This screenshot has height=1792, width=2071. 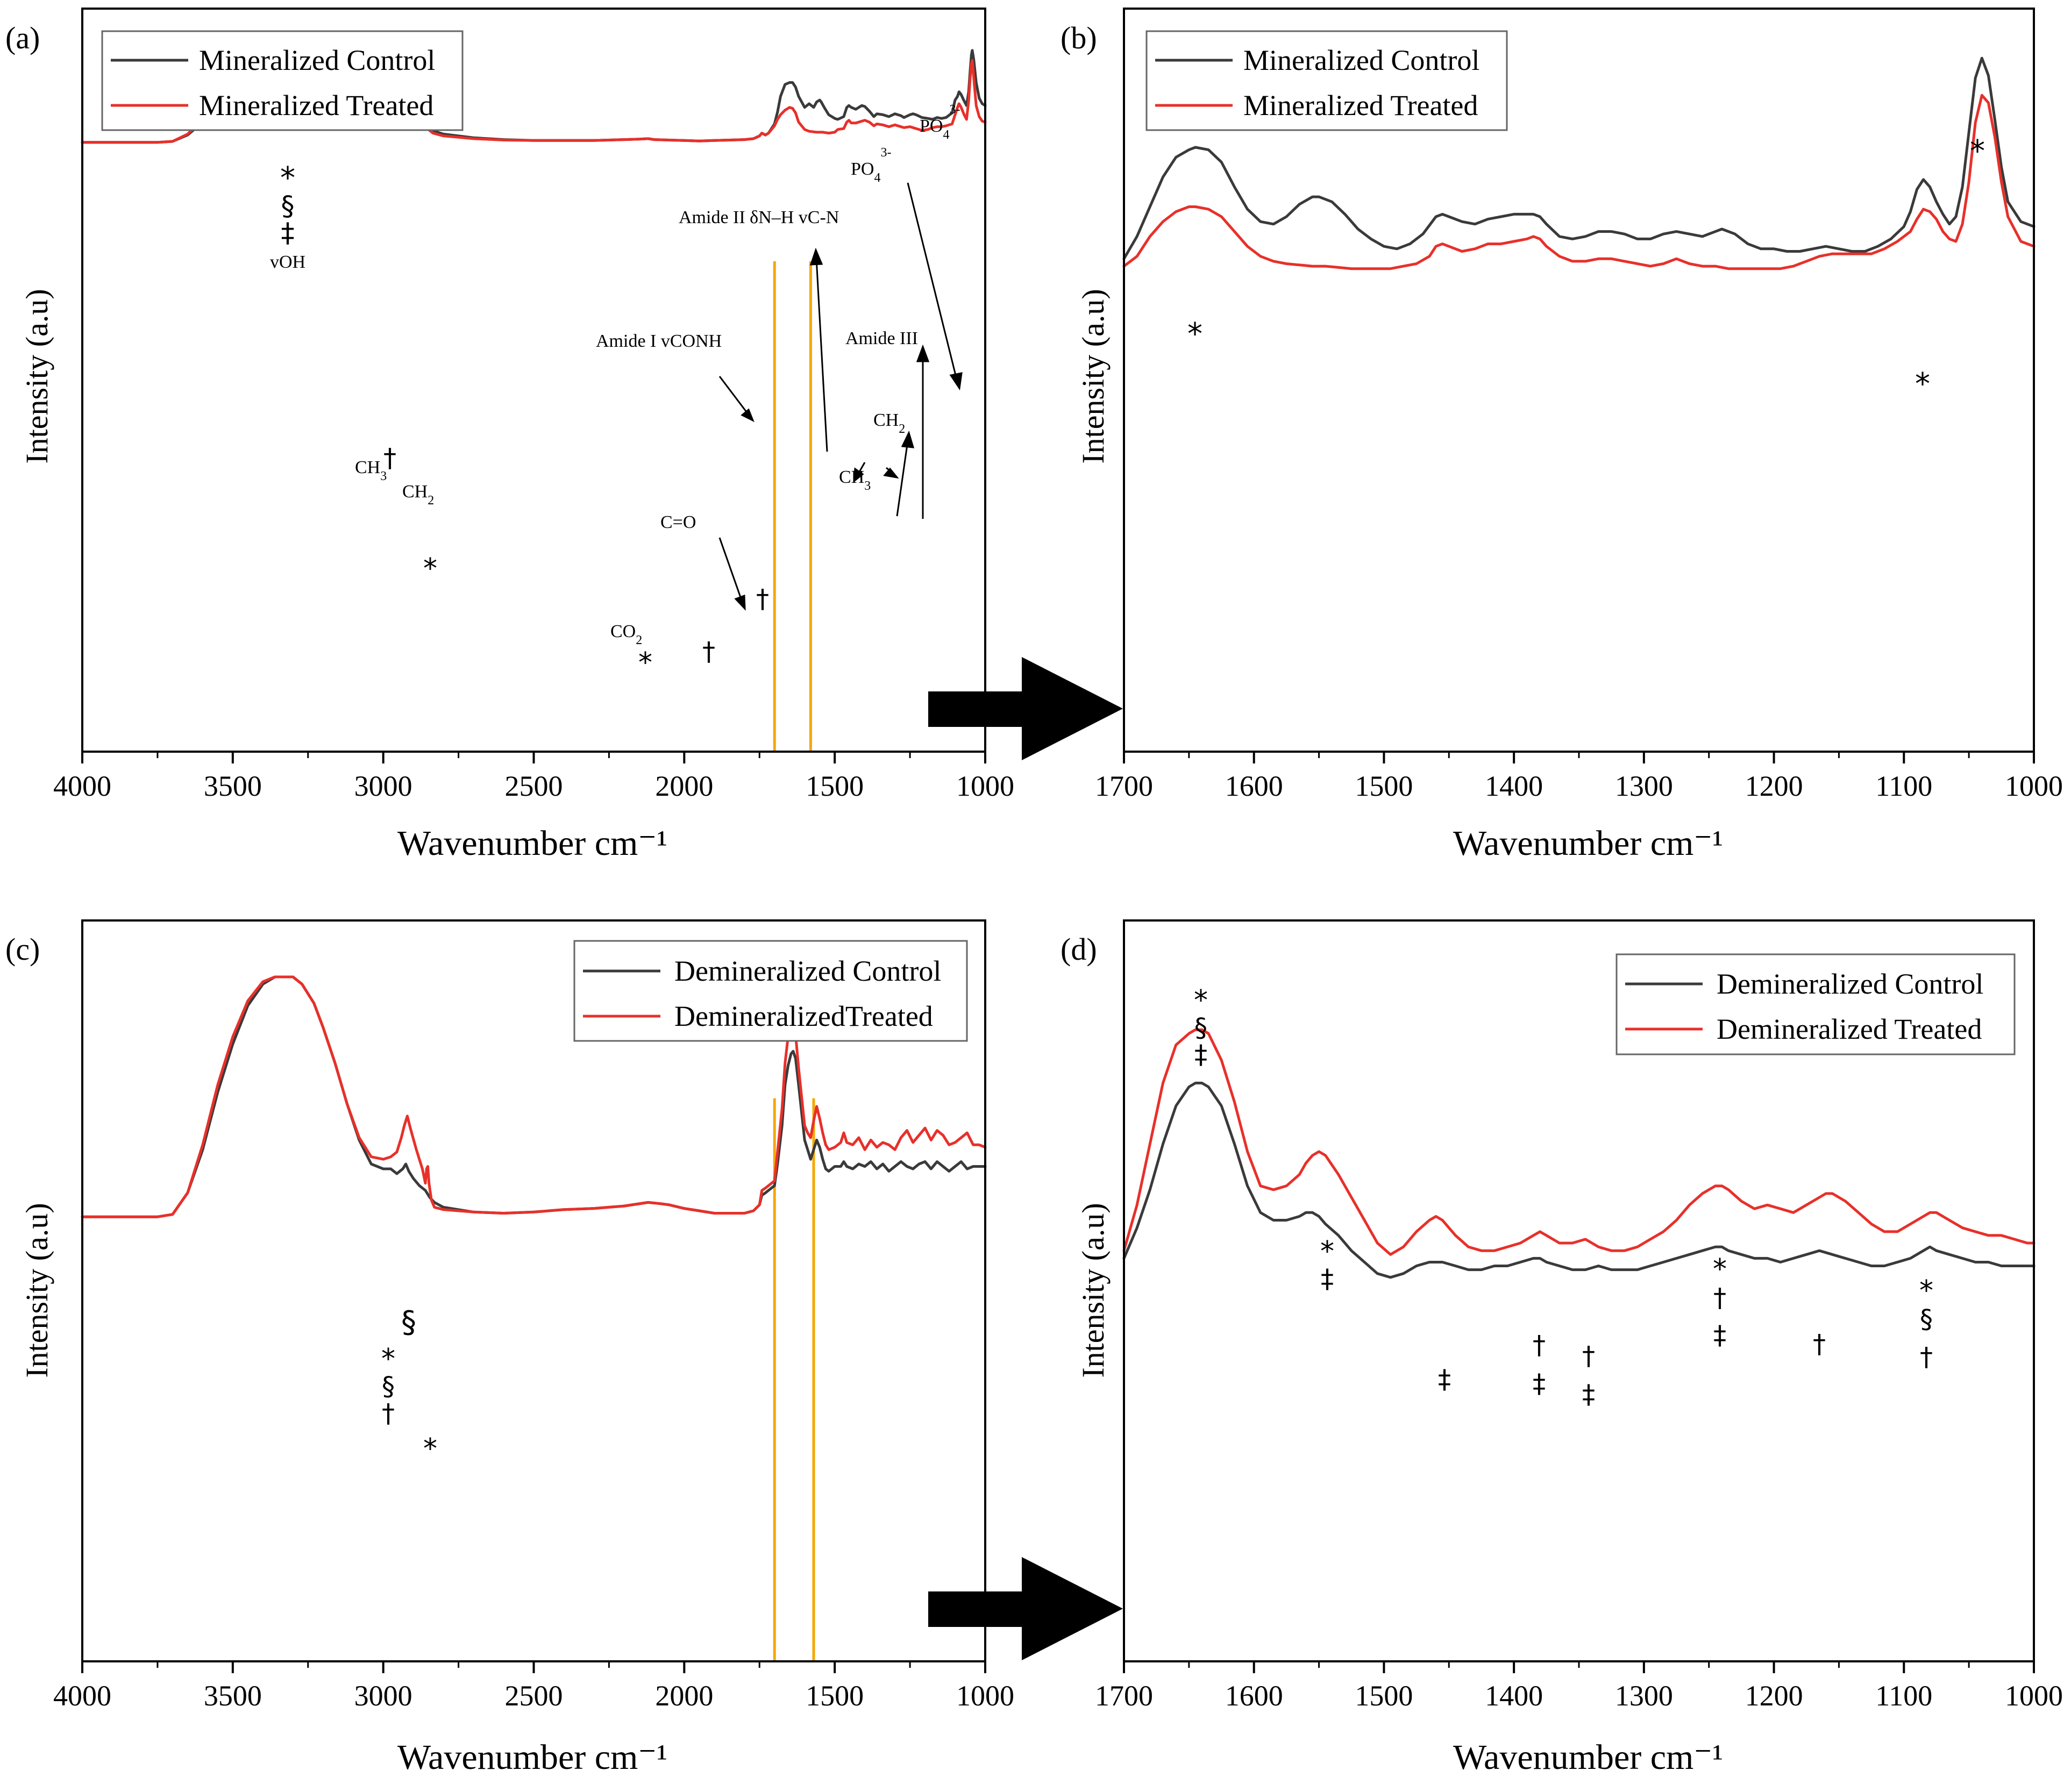 What do you see at coordinates (36, 1290) in the screenshot?
I see `panel-c-ylabel: Intensity (a.u)` at bounding box center [36, 1290].